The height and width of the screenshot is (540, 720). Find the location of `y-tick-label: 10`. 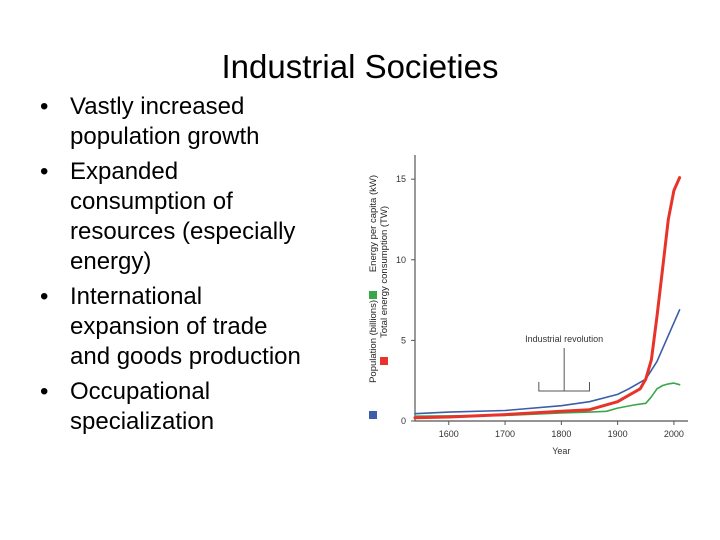

y-tick-label: 10 is located at coordinates (401, 260).